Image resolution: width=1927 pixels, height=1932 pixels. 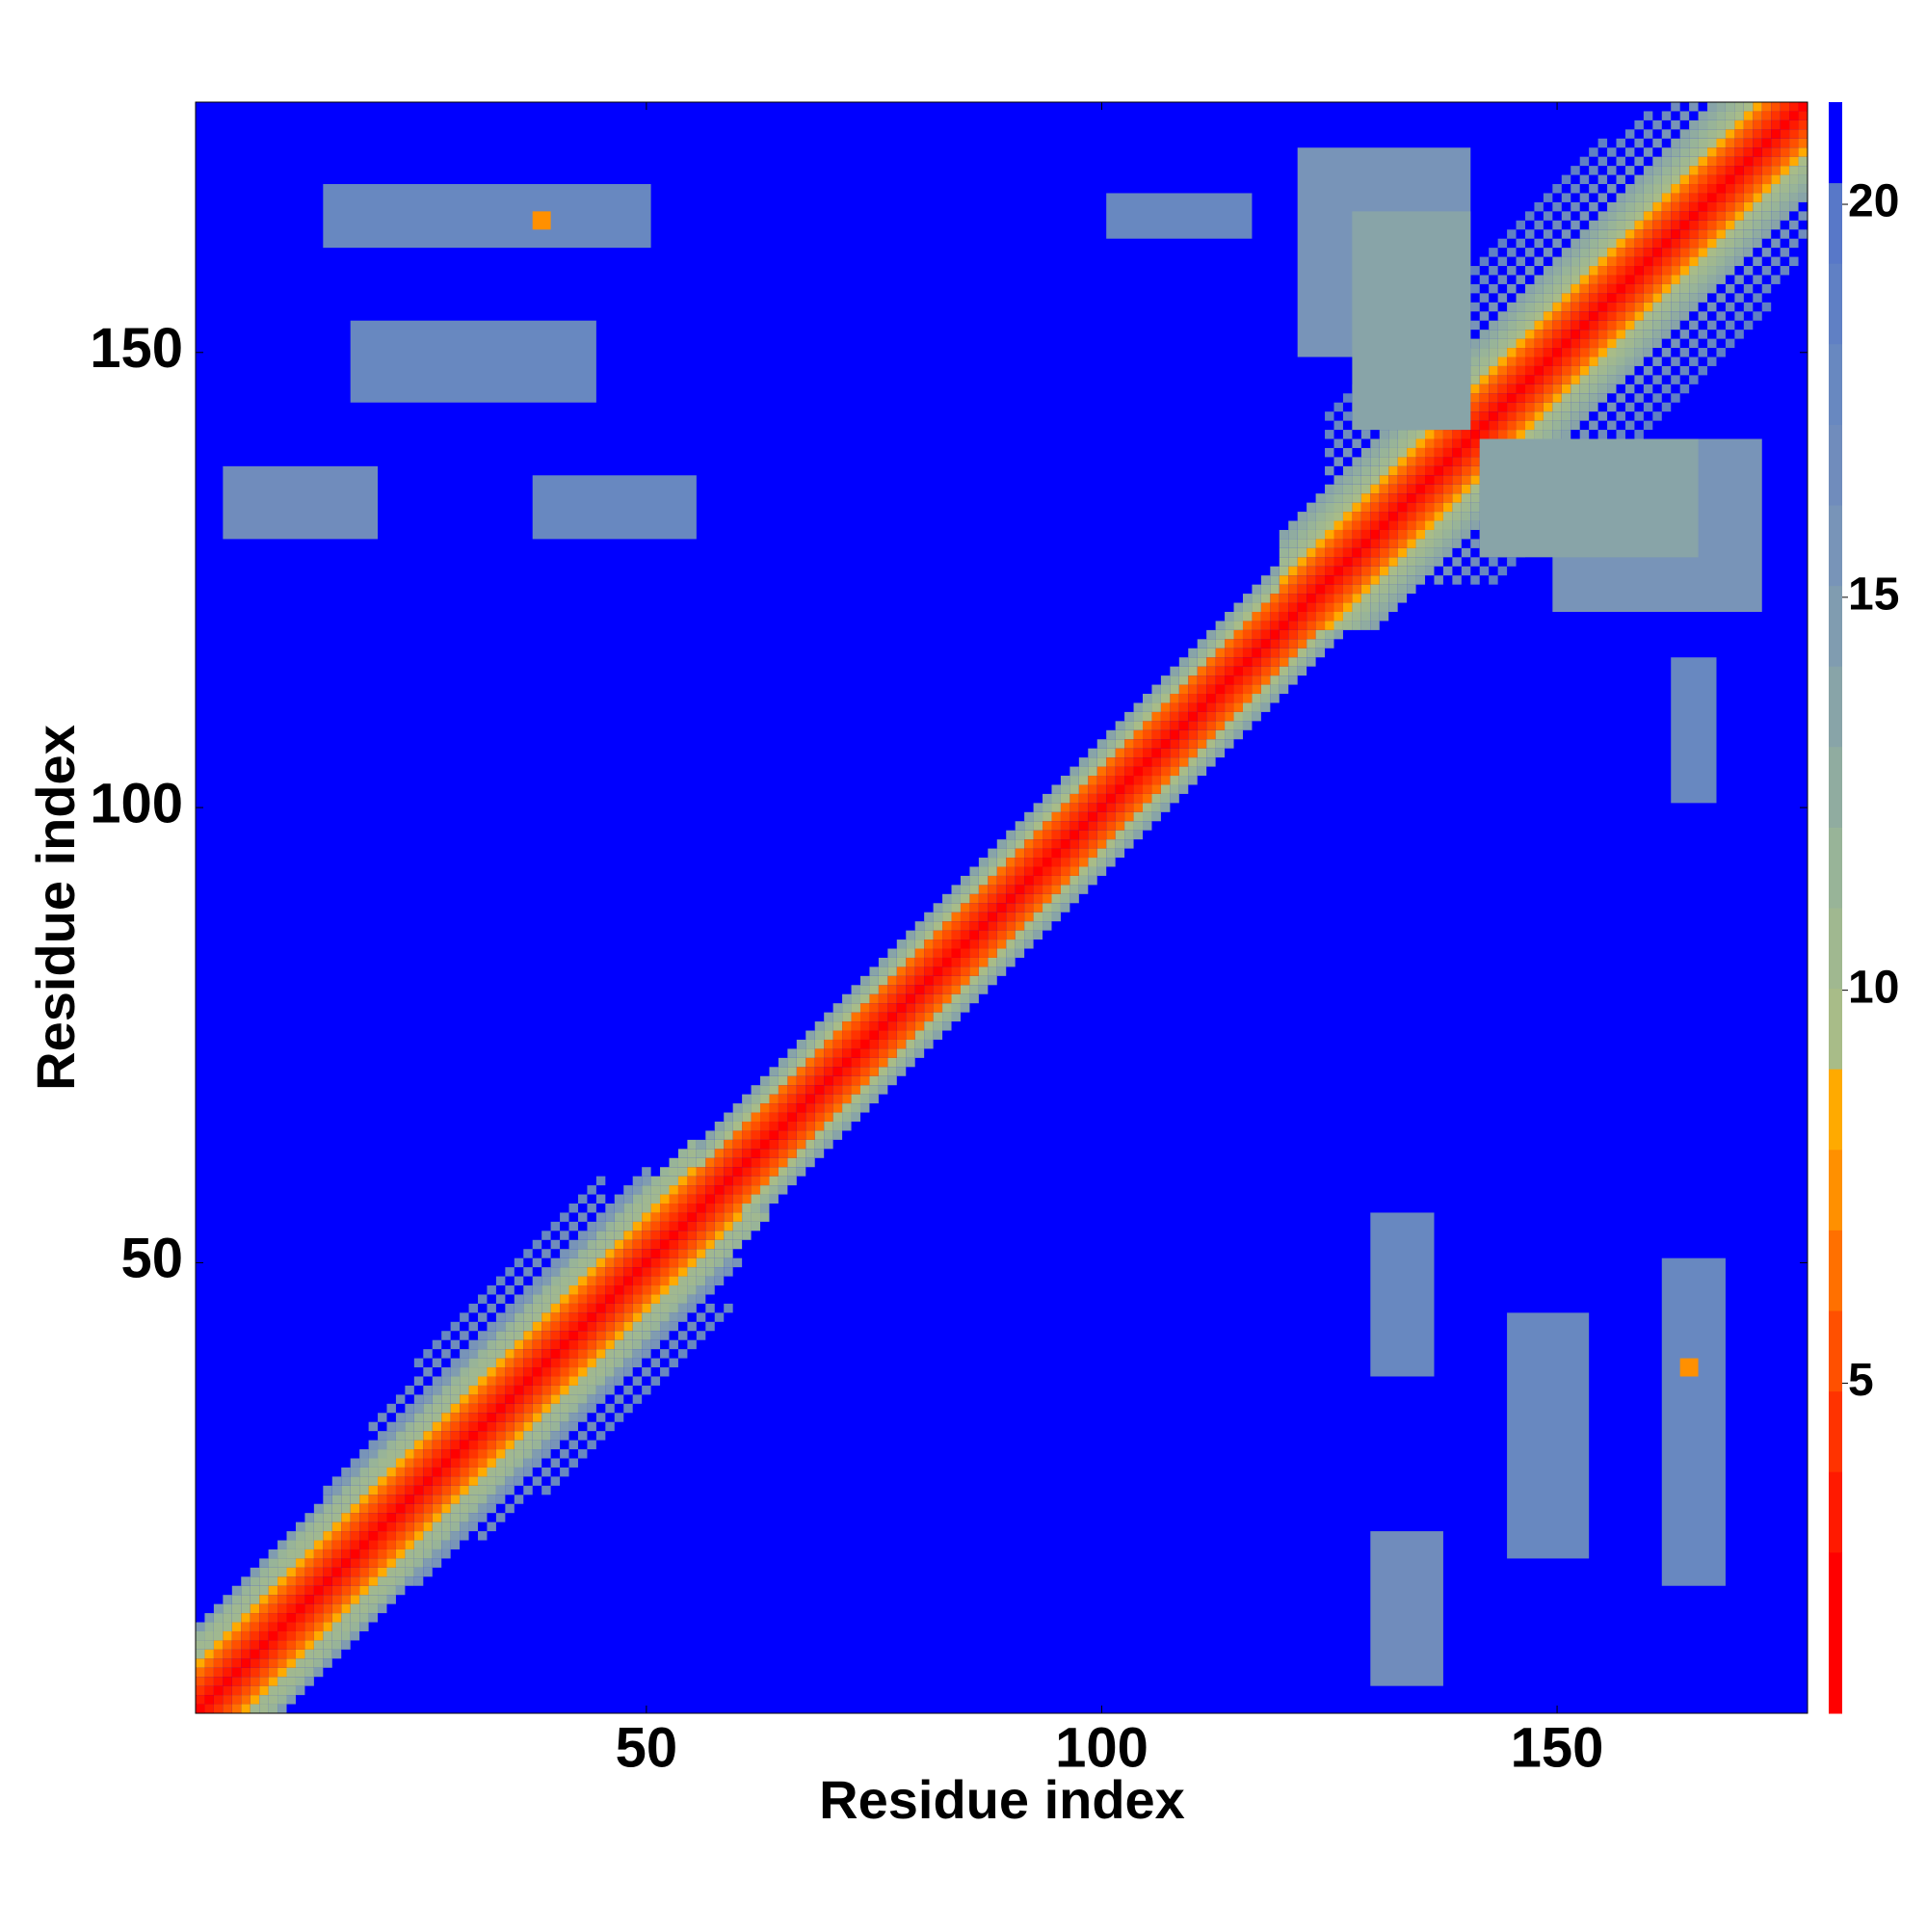 I want to click on heatmap-patch, so click(x=487, y=216).